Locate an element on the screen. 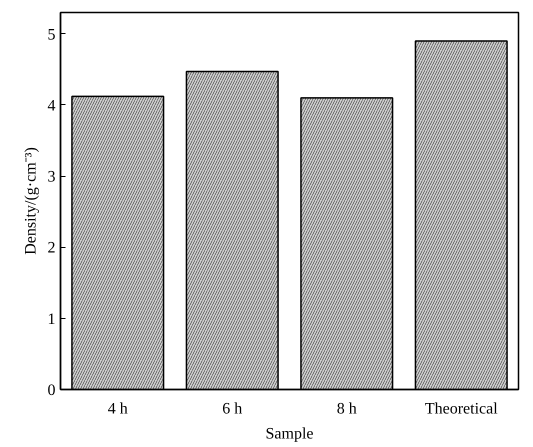  y-axis-title: Density/(g·cm⁻³) is located at coordinates (31, 201).